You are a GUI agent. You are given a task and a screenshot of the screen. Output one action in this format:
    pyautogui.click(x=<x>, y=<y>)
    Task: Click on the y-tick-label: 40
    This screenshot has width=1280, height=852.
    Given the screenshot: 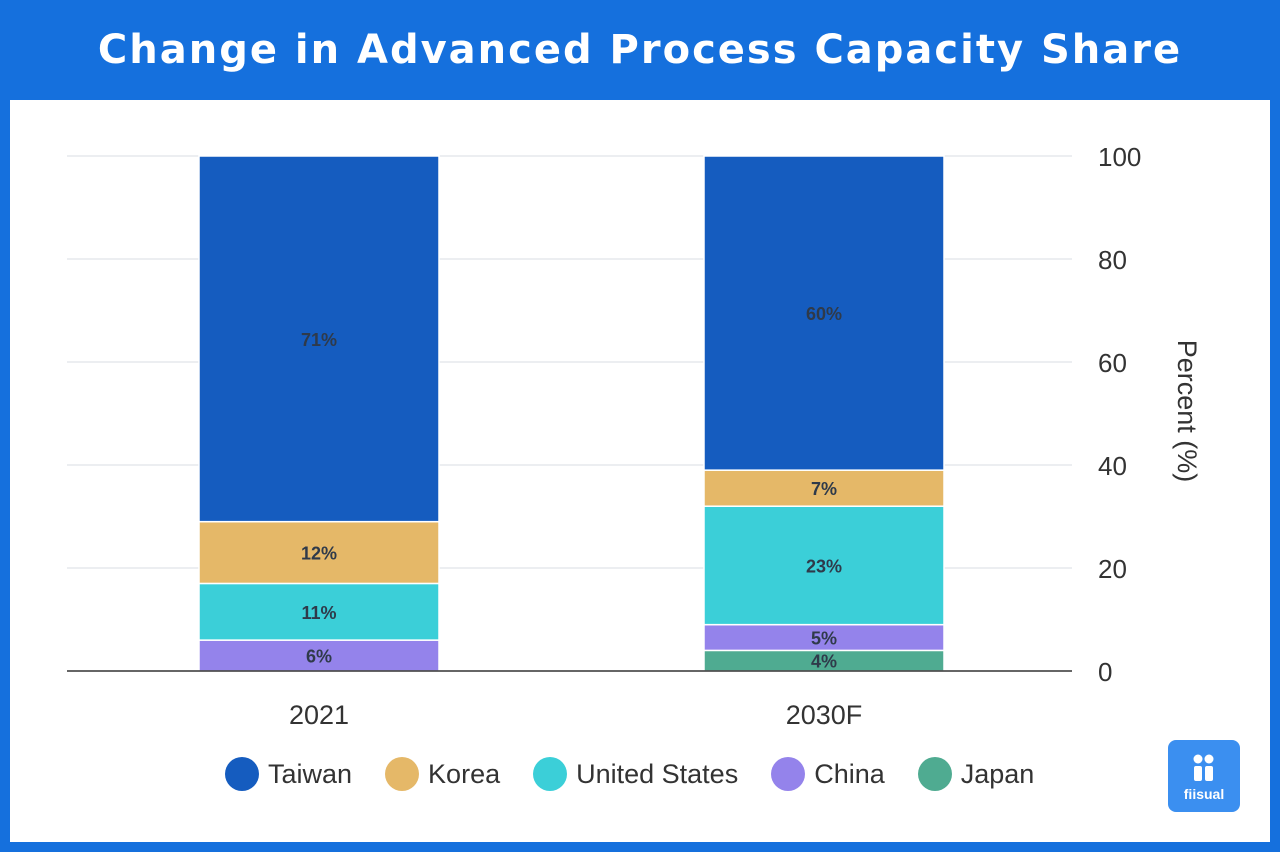 What is the action you would take?
    pyautogui.click(x=1112, y=466)
    